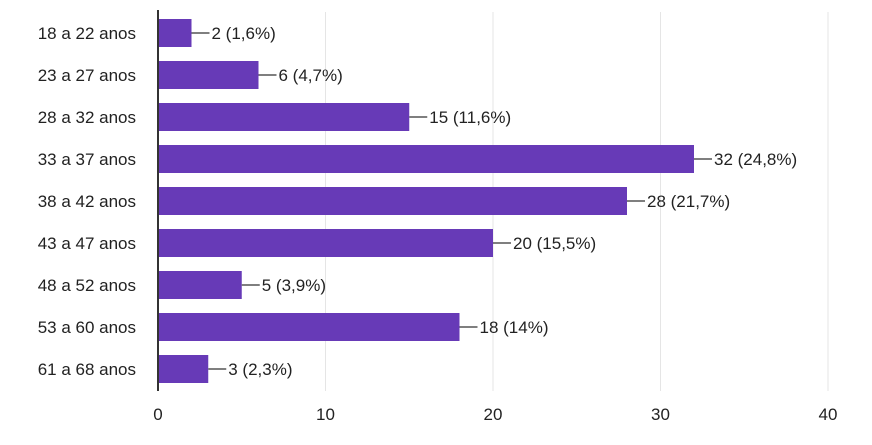 The width and height of the screenshot is (872, 445). What do you see at coordinates (157, 414) in the screenshot?
I see `x-tick-label: 0` at bounding box center [157, 414].